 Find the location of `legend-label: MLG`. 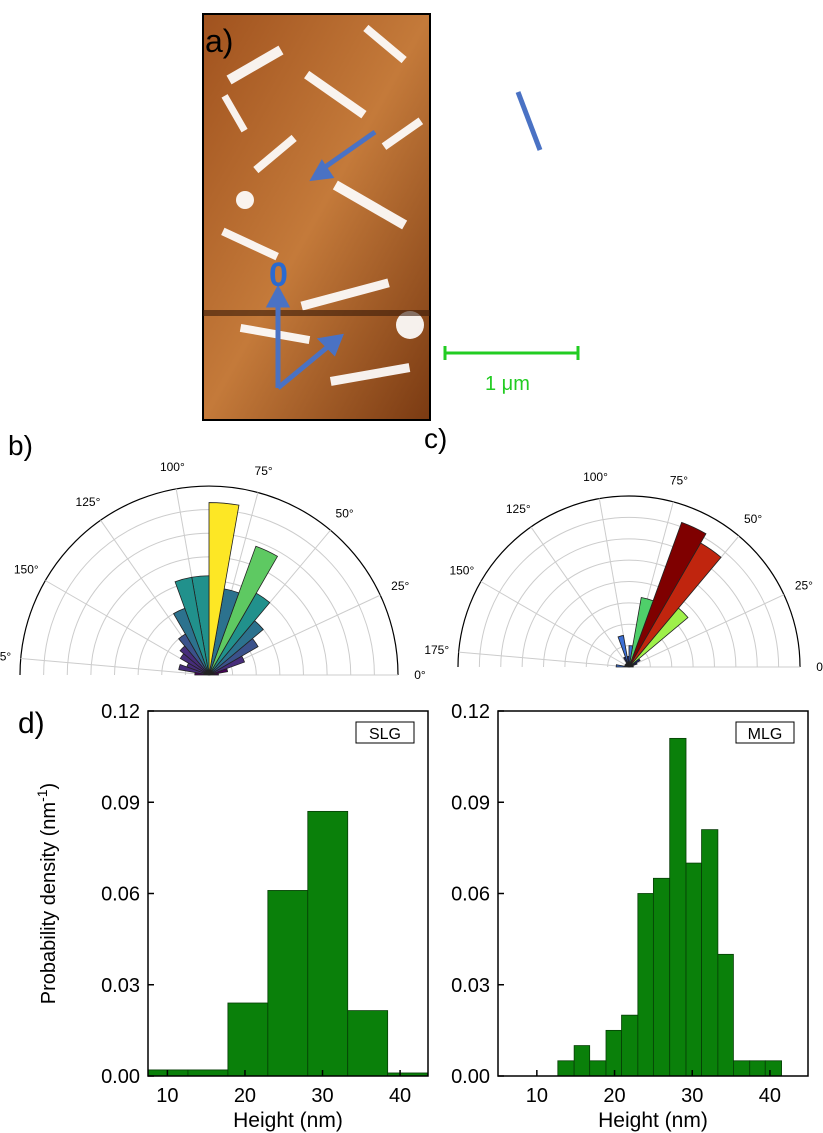

legend-label: MLG is located at coordinates (765, 734).